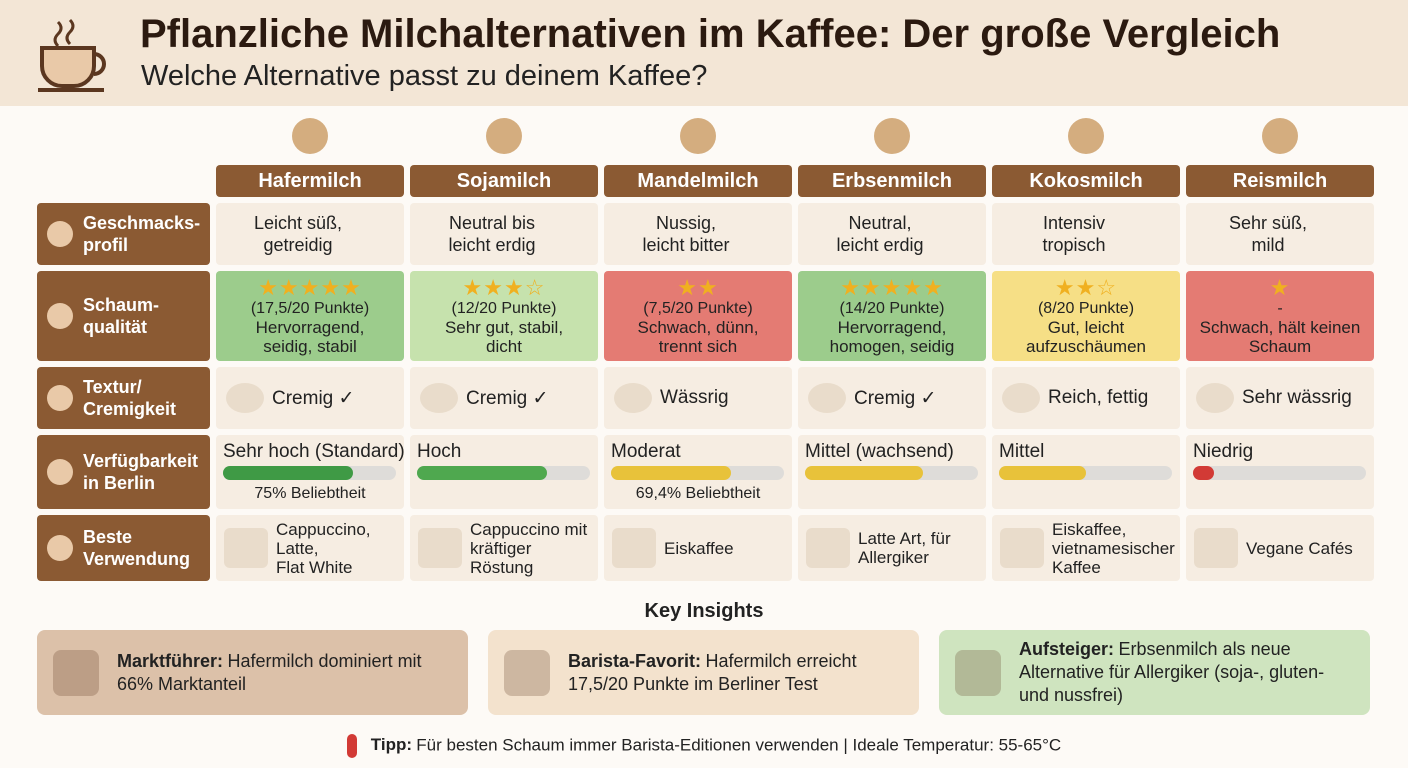  Describe the element at coordinates (635, 660) in the screenshot. I see `insight-bold: Barista-Favorit:` at that location.